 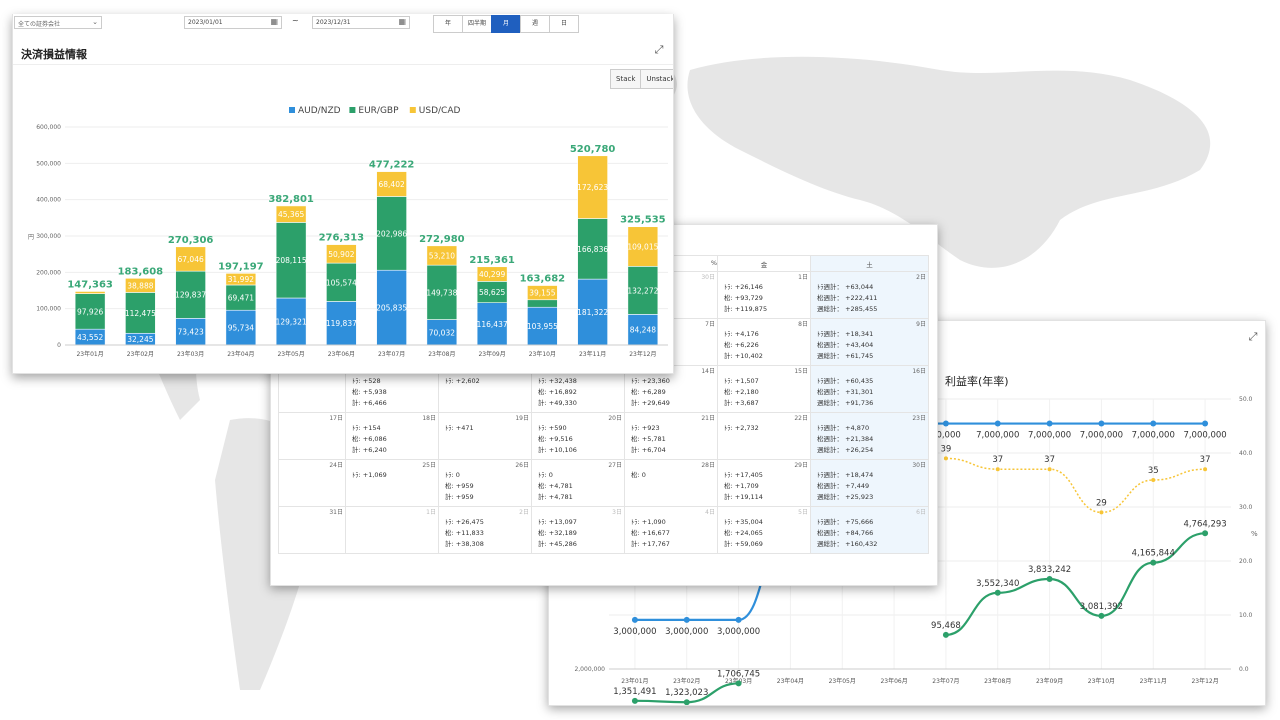 I want to click on day-pl-line: ﾄﾗ週計： +18,474, so click(x=845, y=475).